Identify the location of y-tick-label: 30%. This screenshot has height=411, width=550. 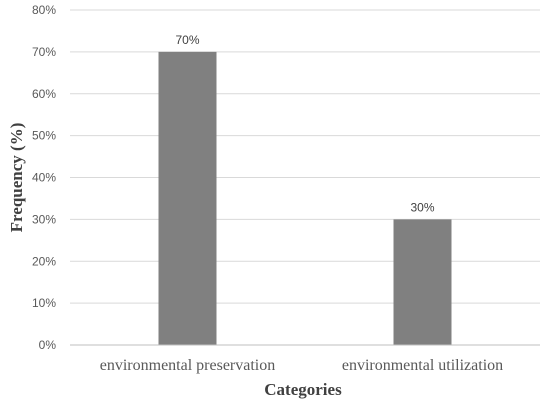
(44, 219).